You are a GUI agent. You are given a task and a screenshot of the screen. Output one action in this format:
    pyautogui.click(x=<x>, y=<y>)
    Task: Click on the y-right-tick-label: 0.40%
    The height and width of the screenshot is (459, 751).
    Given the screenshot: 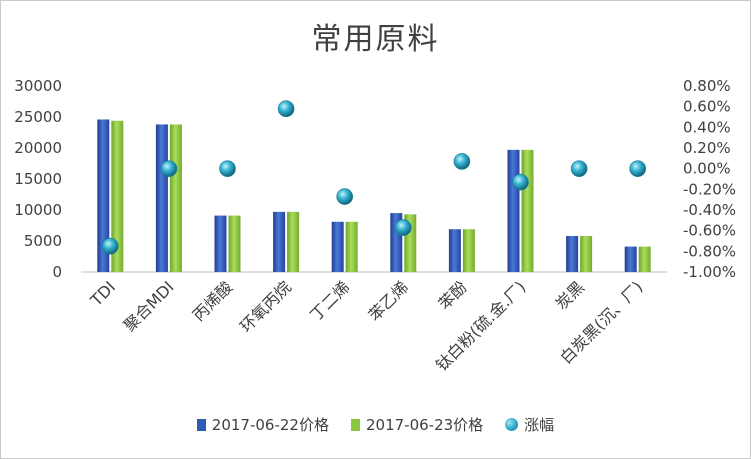 What is the action you would take?
    pyautogui.click(x=707, y=127)
    